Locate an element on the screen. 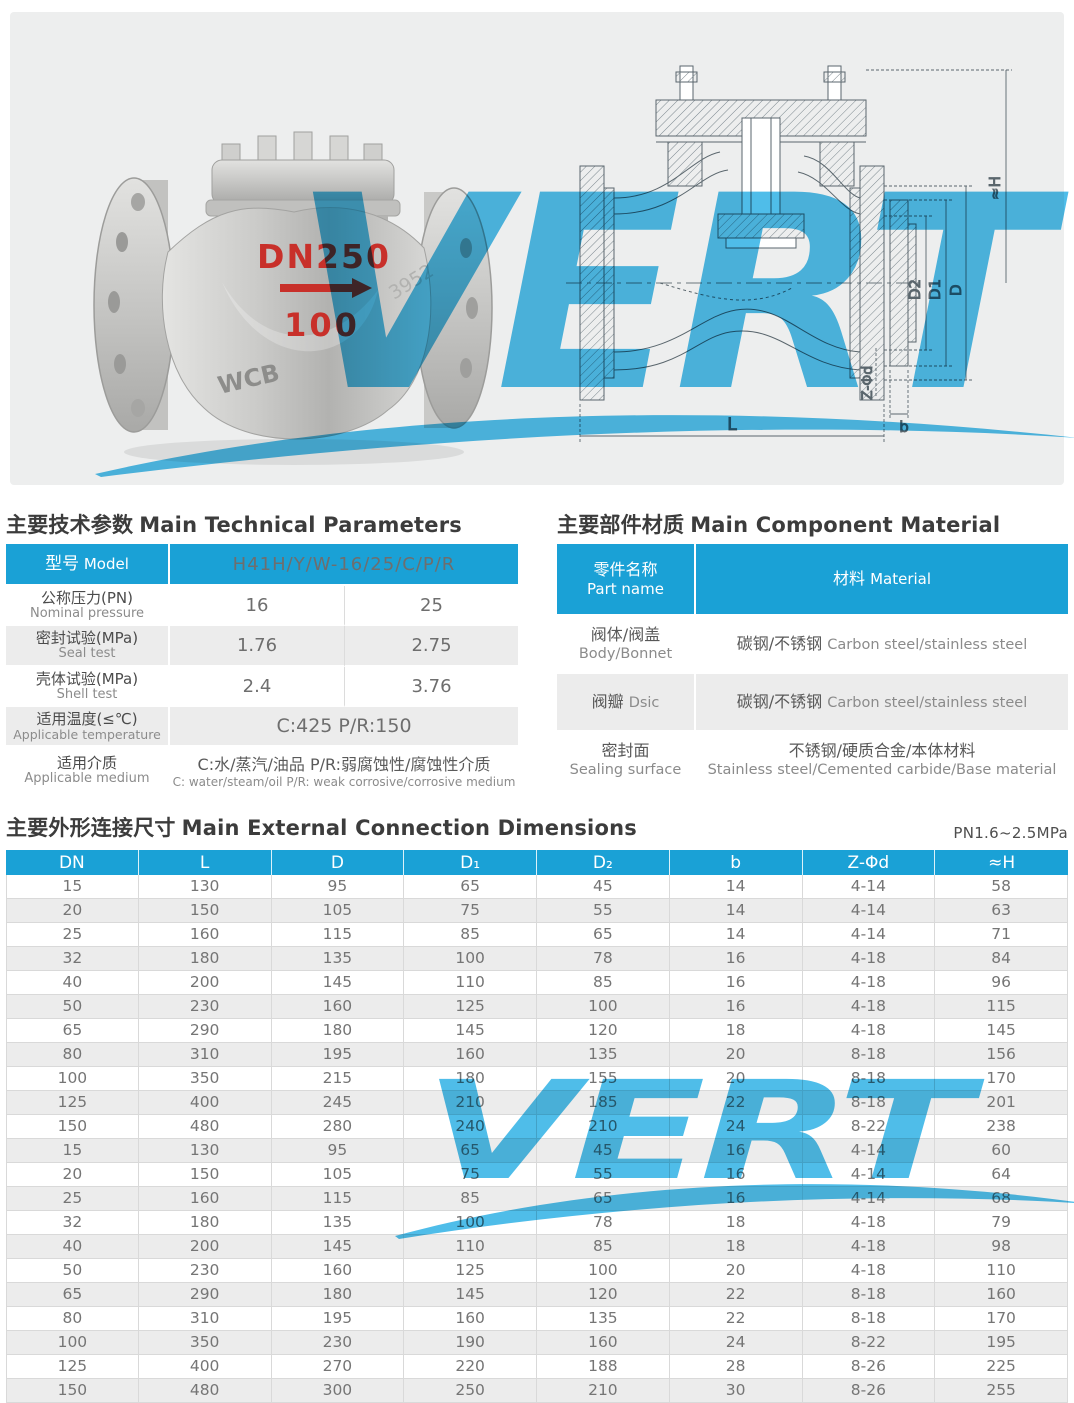 Image resolution: width=1074 pixels, height=1403 pixels. tech-row-seal-test: 密封试验(MPa) Seal test 1.76 2.75 is located at coordinates (262, 646).